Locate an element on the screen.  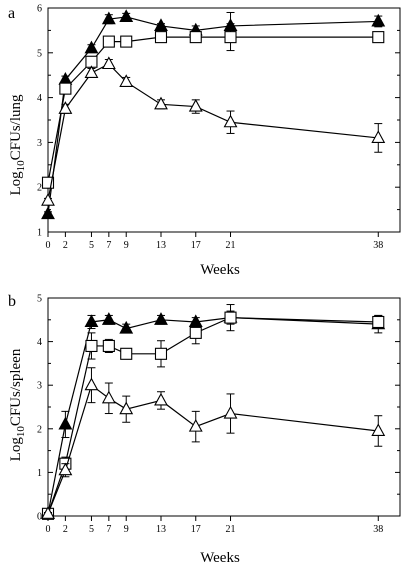
panel-a-xtick-label-7: 21 is located at coordinates (231, 245).